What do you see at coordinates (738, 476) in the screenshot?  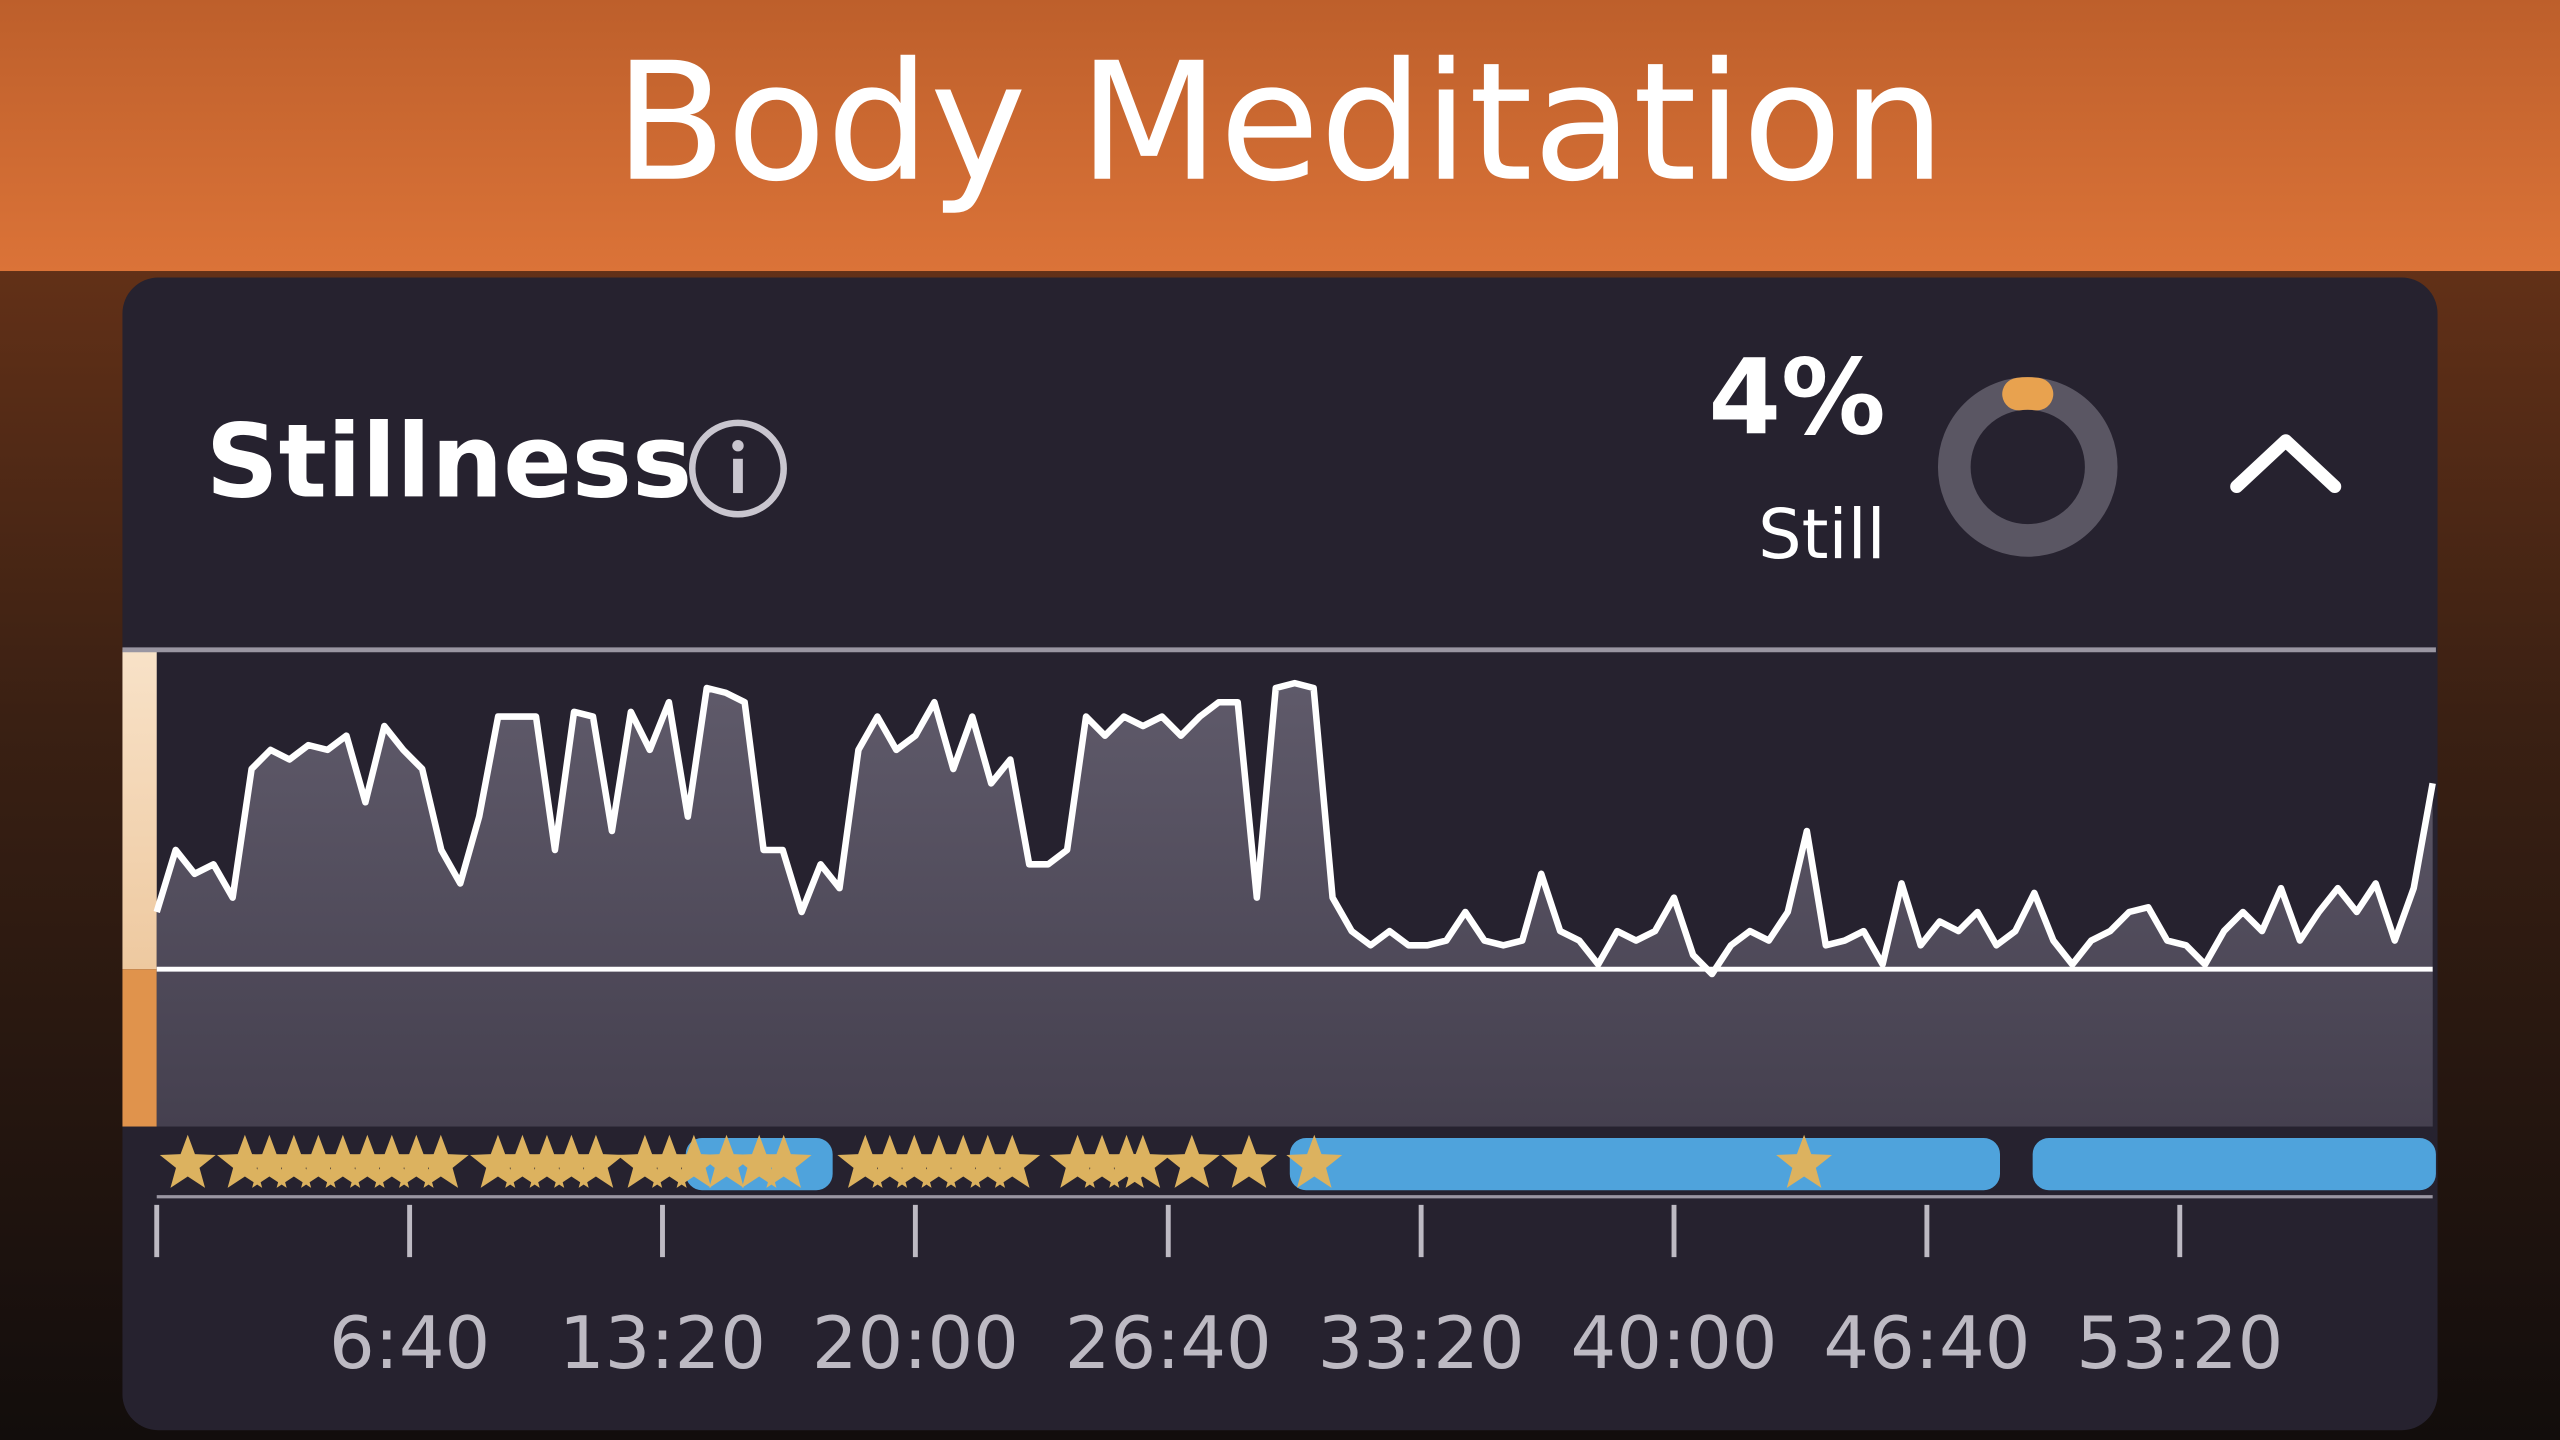 I see `info-stem` at bounding box center [738, 476].